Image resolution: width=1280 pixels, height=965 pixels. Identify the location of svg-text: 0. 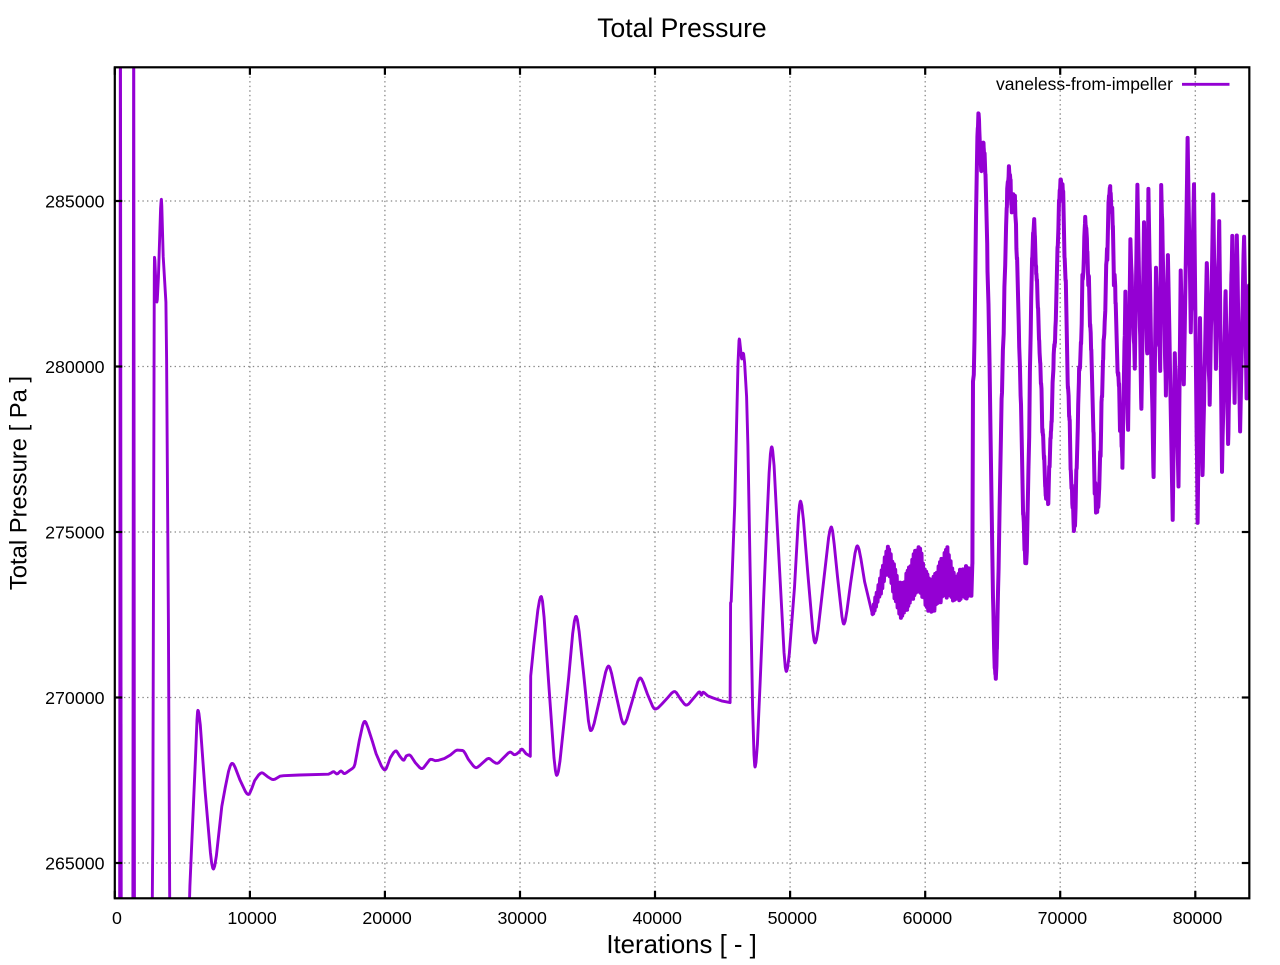
(117, 918).